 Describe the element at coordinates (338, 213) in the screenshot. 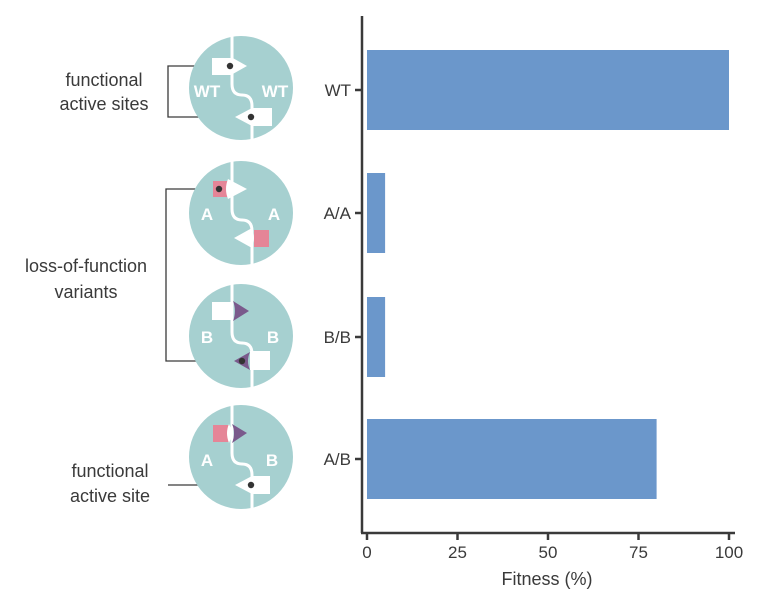

I see `y-tick-label: A/A` at that location.